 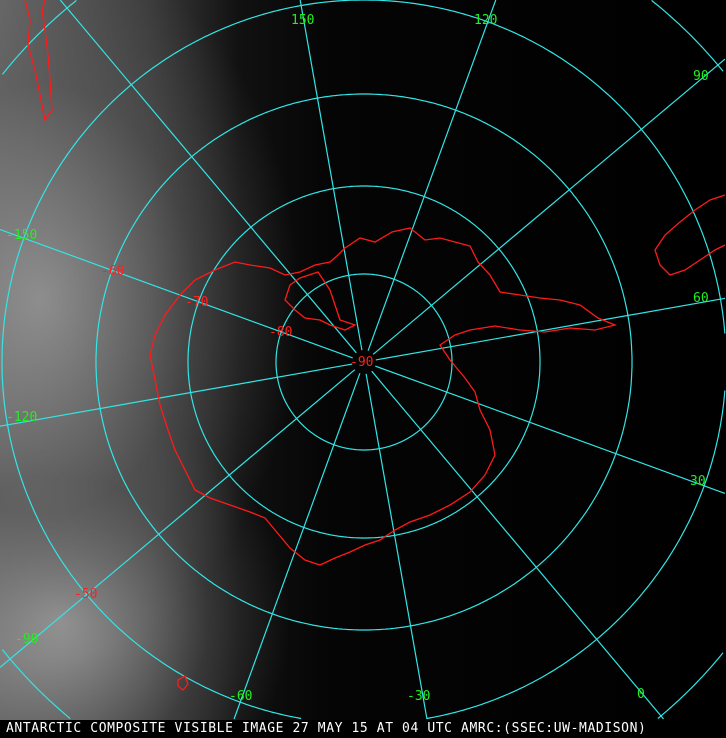 I want to click on lon-label-150: 150, so click(x=302, y=20).